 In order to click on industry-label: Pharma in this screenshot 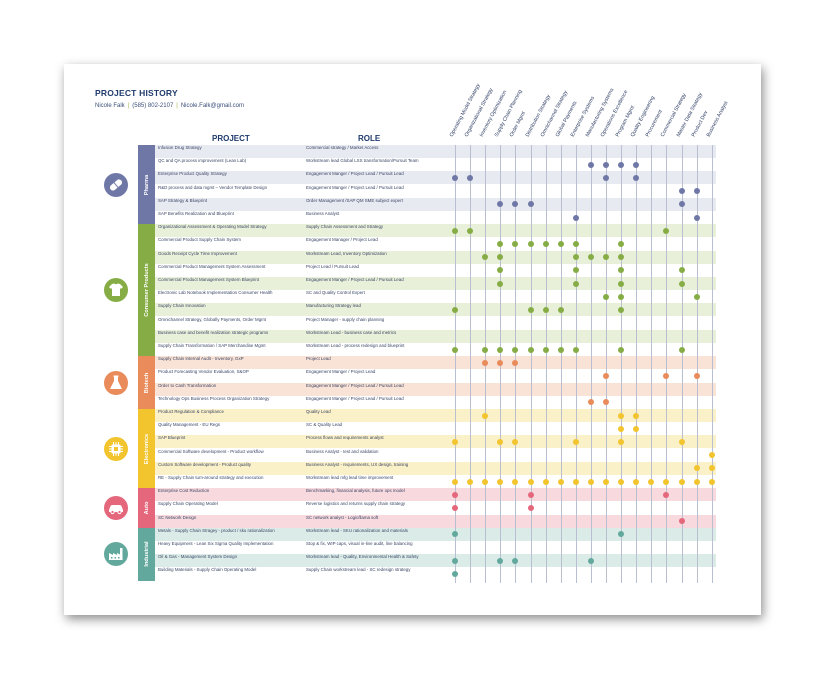, I will do `click(146, 184)`.